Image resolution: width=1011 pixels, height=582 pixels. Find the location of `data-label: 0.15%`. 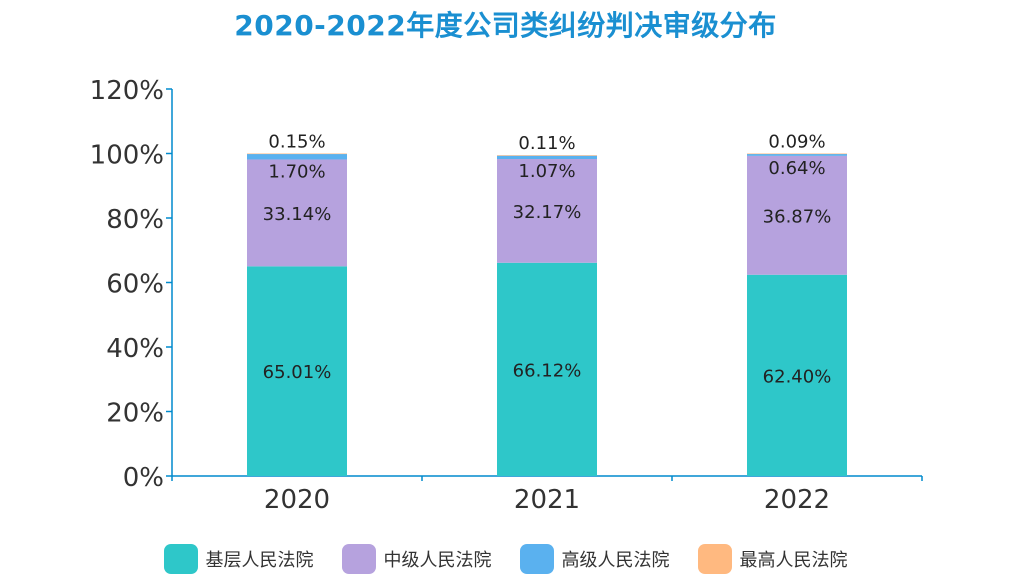

data-label: 0.15% is located at coordinates (296, 142).